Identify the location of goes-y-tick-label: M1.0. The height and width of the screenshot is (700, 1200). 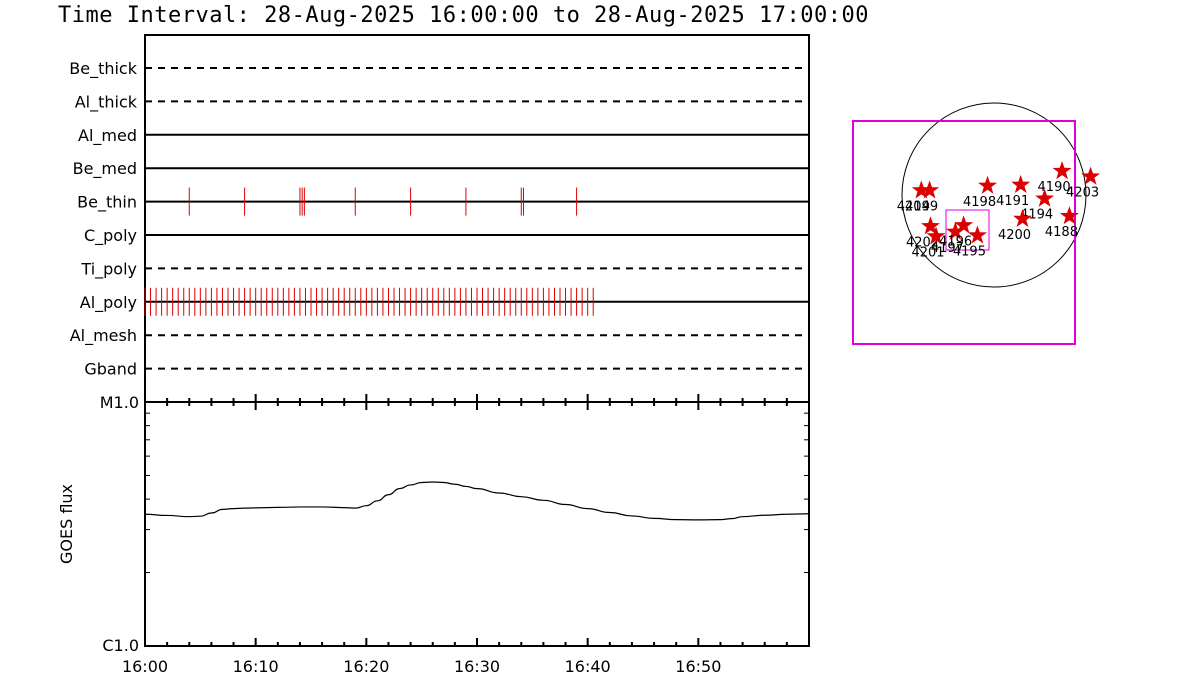
(119, 402).